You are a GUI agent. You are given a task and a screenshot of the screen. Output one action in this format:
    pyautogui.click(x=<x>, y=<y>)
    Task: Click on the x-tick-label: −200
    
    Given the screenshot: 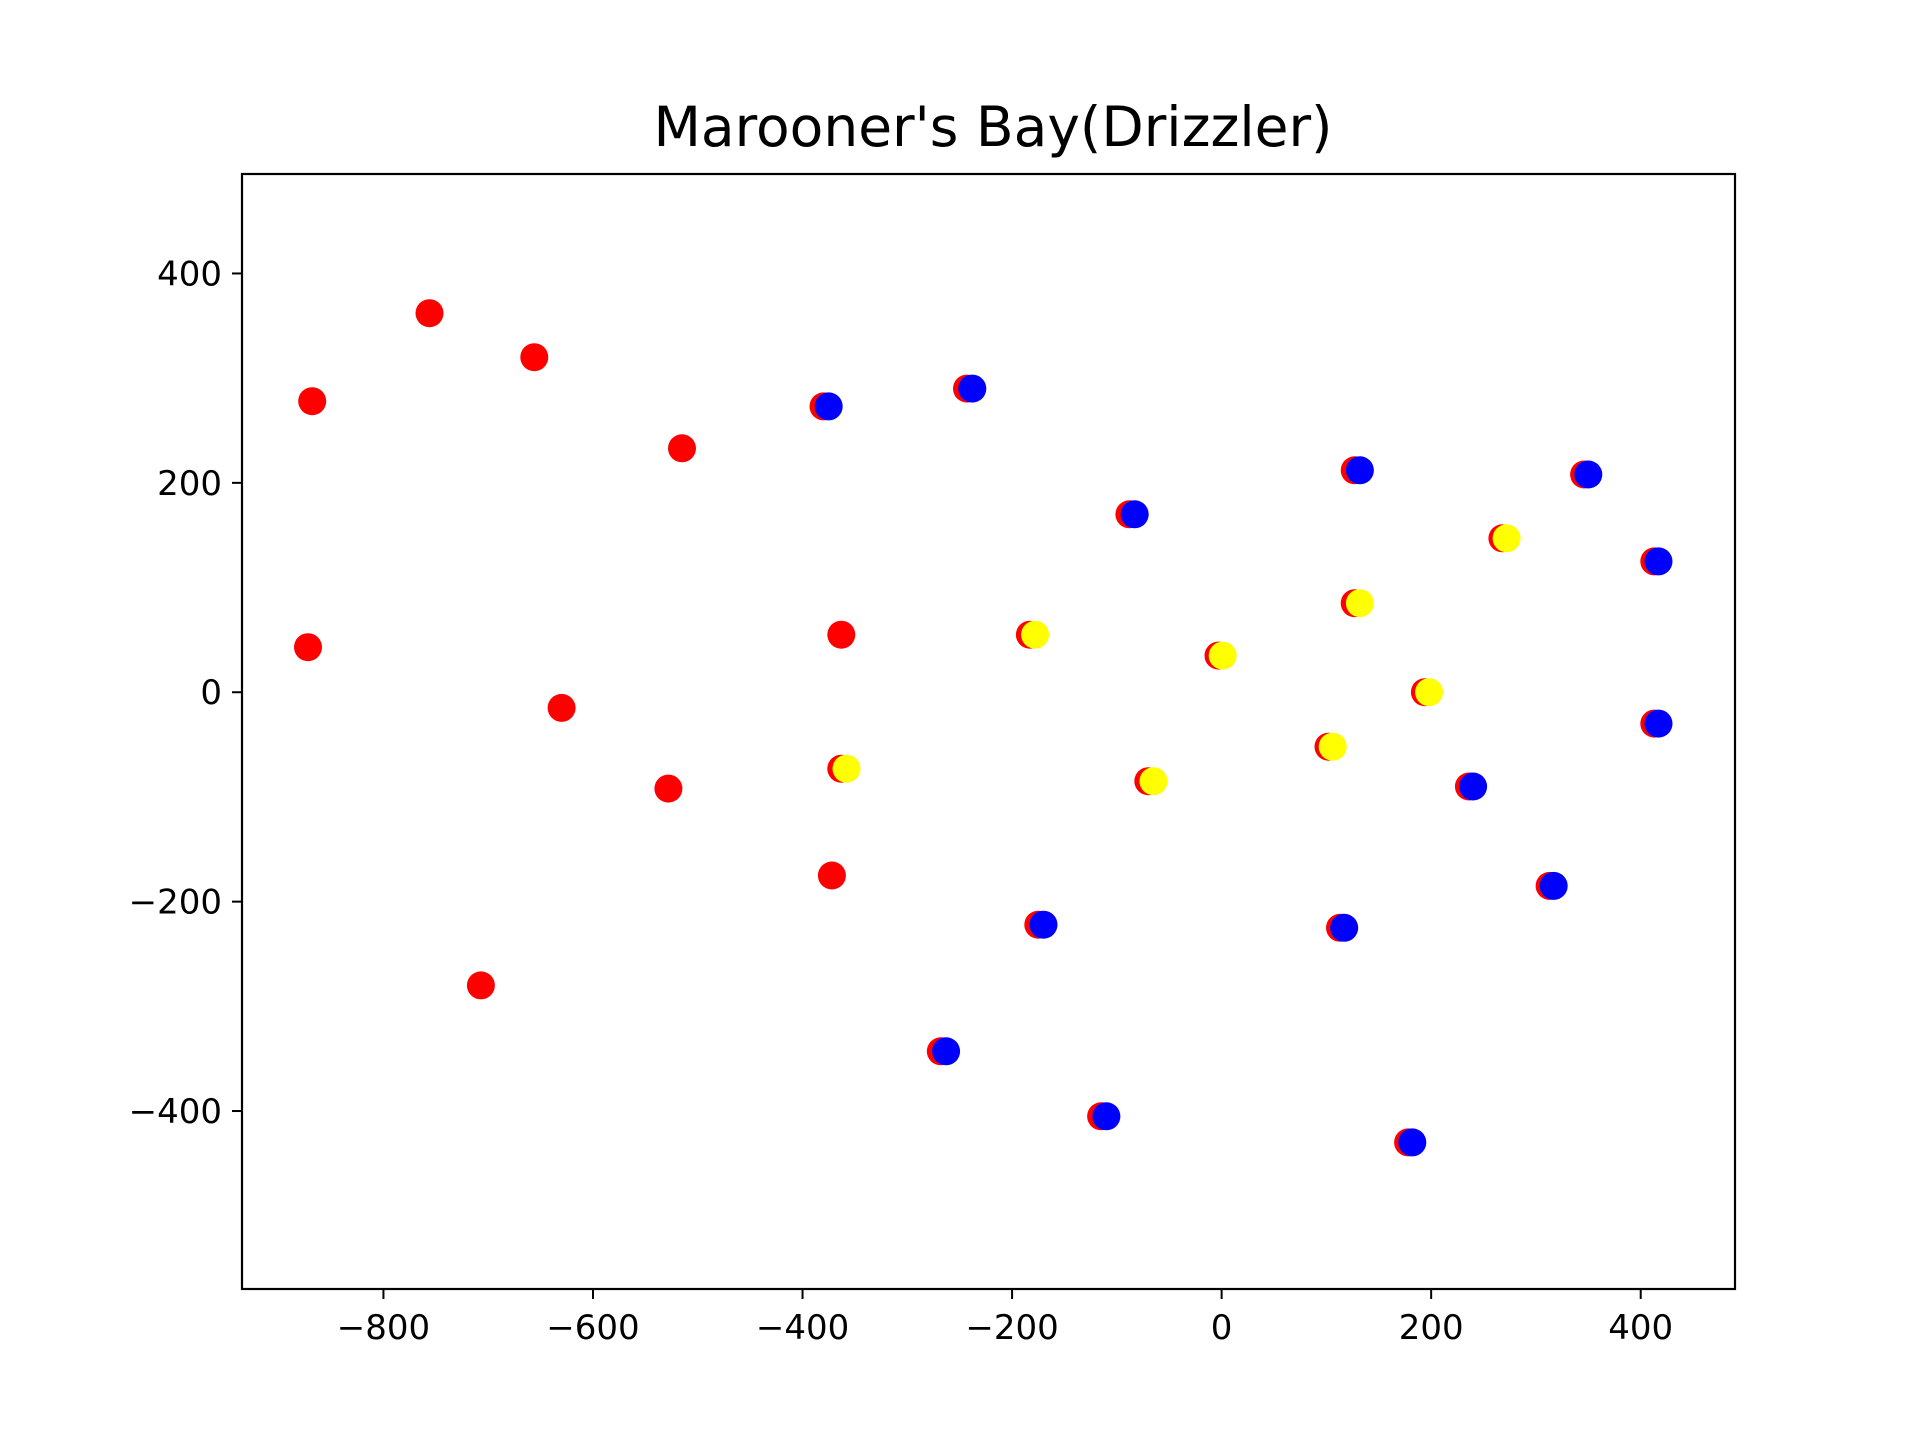 What is the action you would take?
    pyautogui.click(x=1011, y=1328)
    